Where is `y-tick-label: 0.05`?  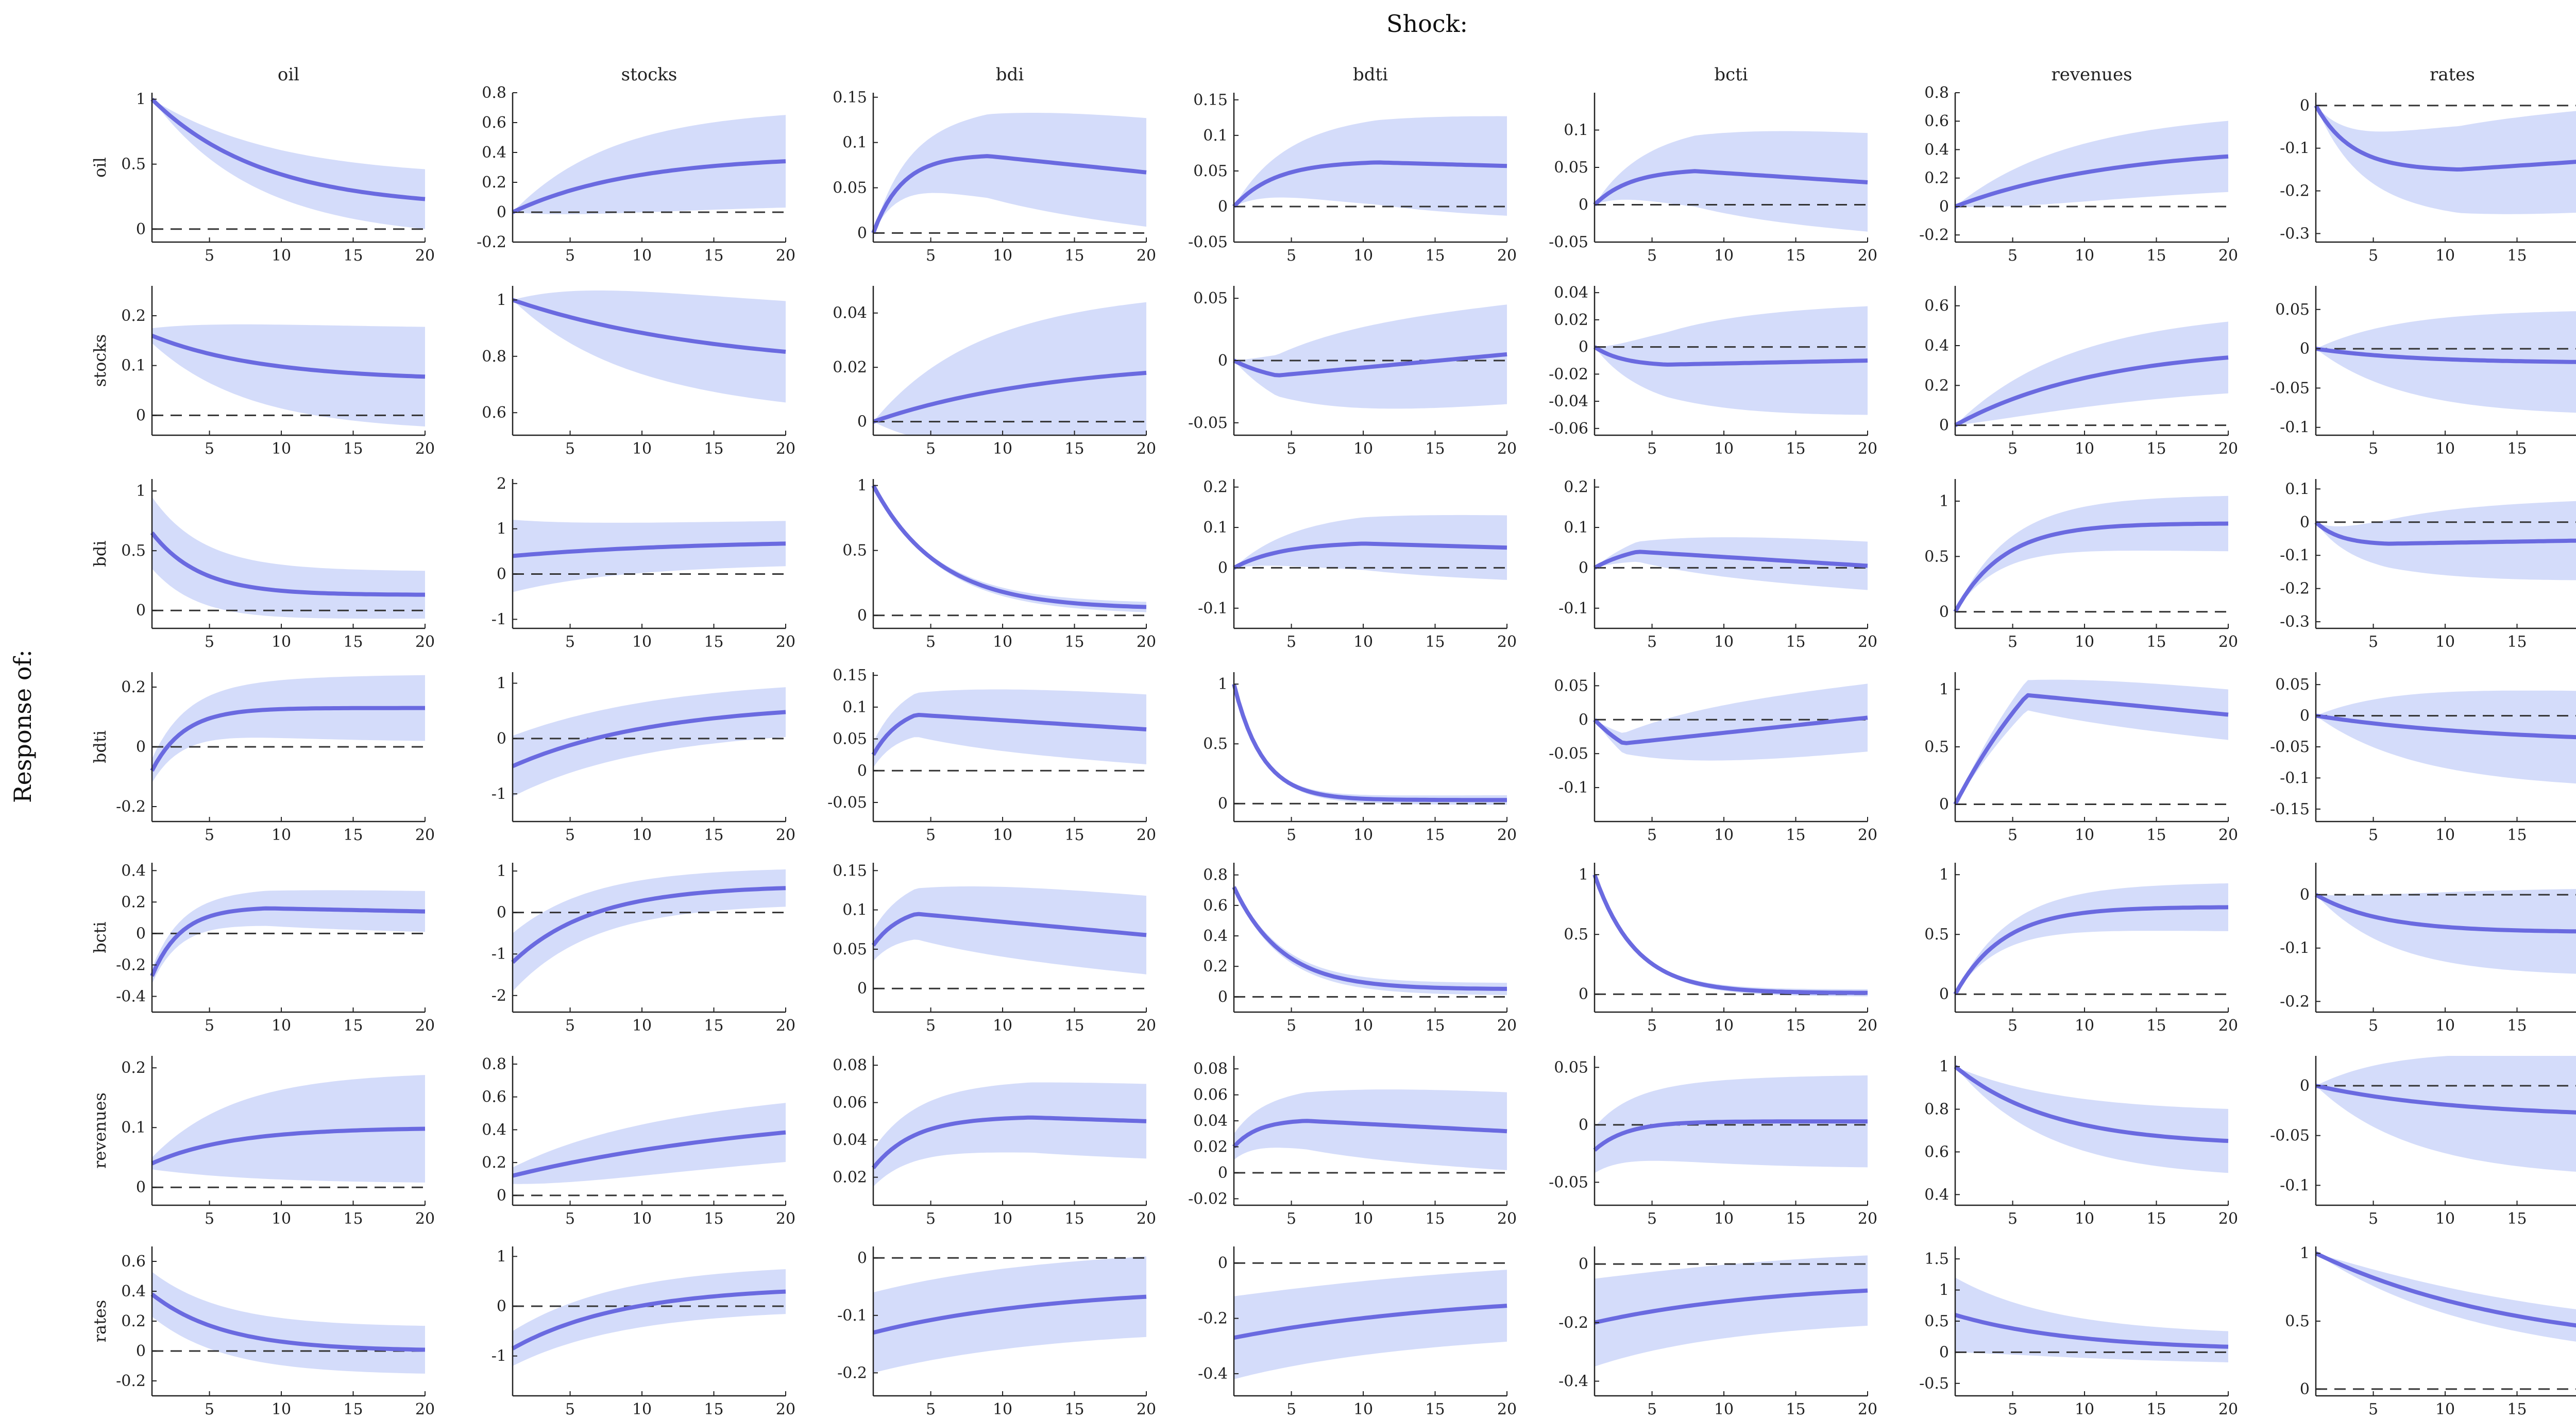
y-tick-label: 0.05 is located at coordinates (2292, 310).